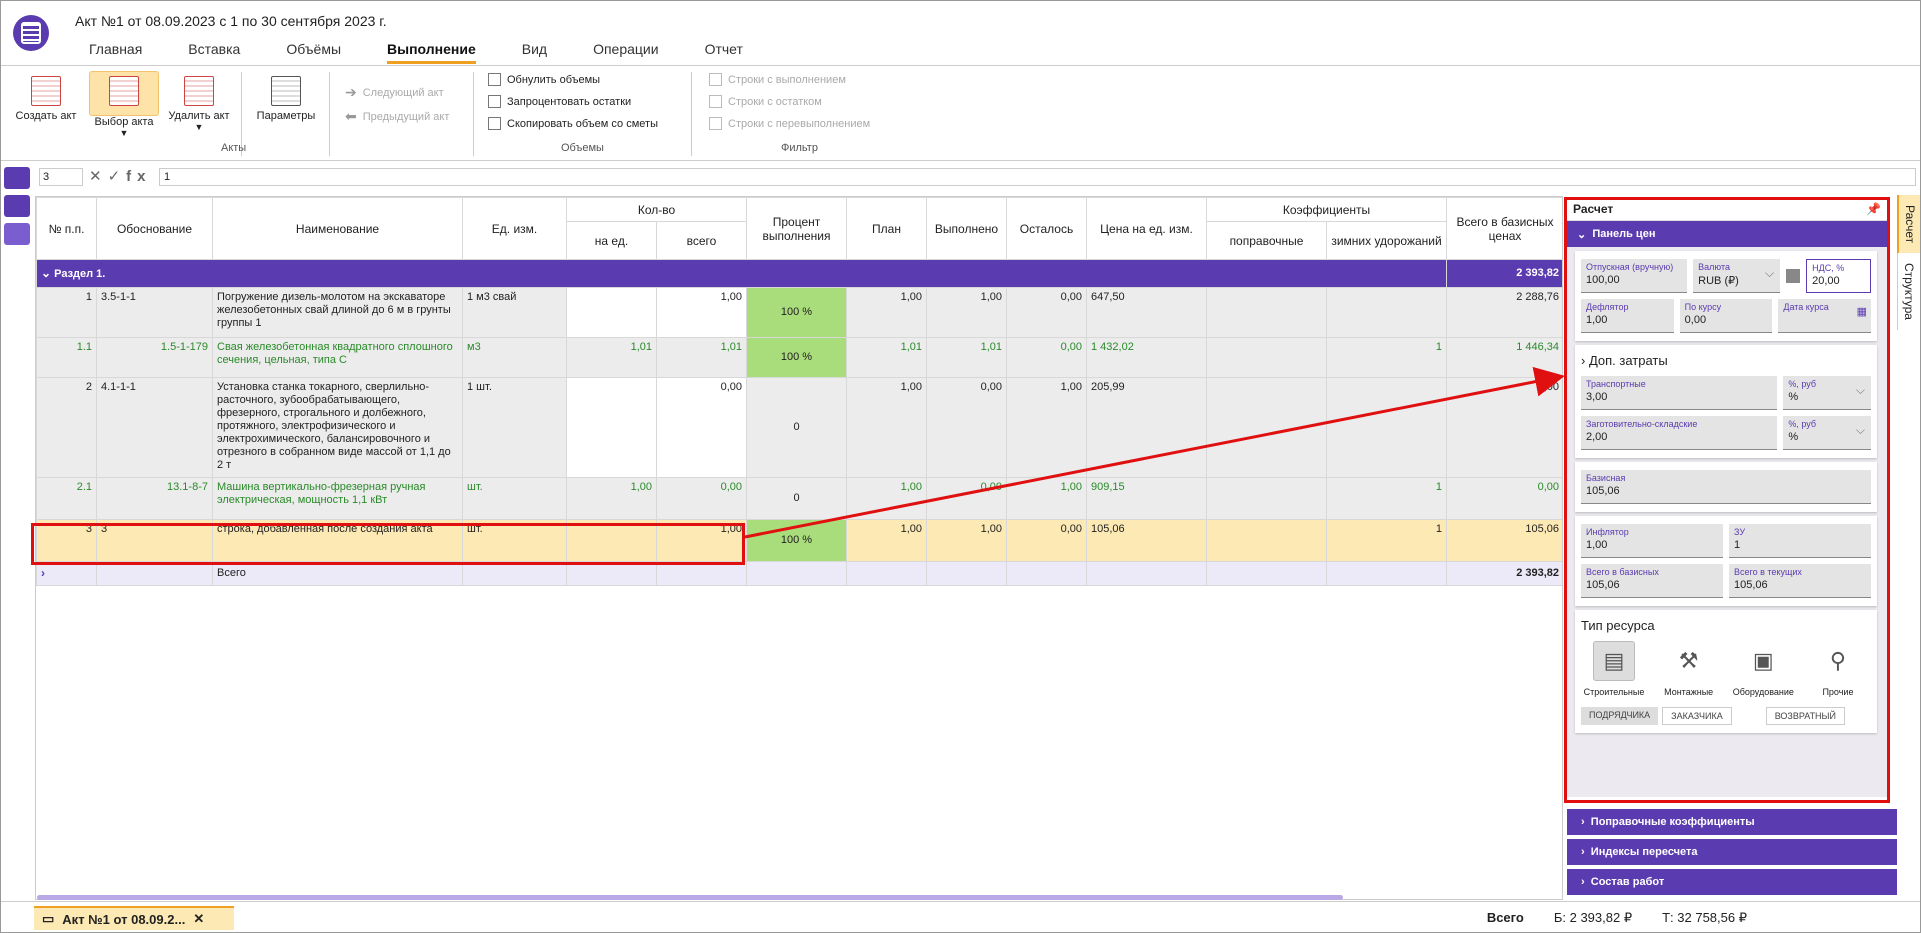 This screenshot has width=1921, height=933. What do you see at coordinates (1727, 234) in the screenshot?
I see `price-panel-header: ⌄ Панель цен` at bounding box center [1727, 234].